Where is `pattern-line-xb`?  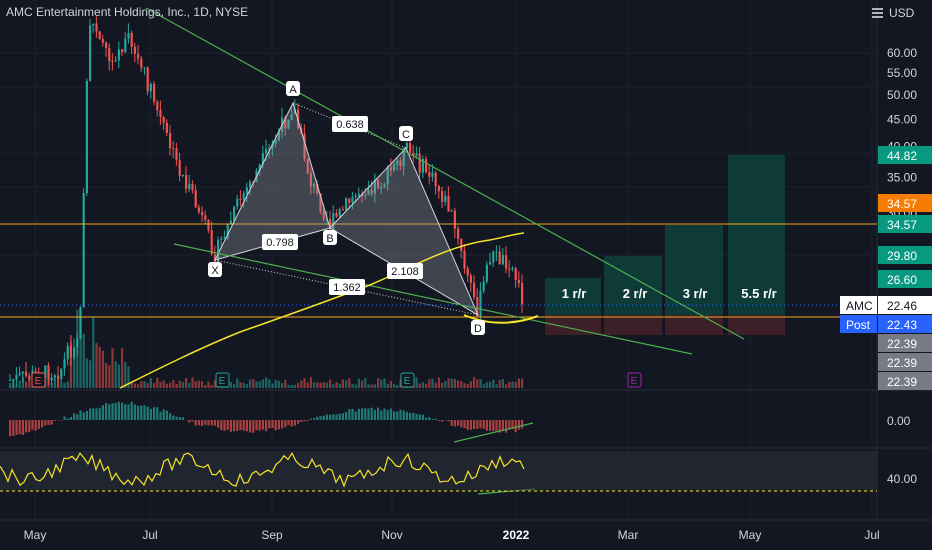
pattern-line-xb is located at coordinates (272, 244).